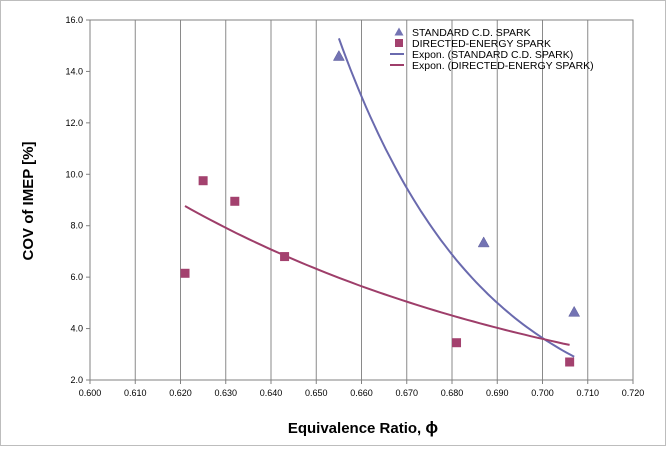  Describe the element at coordinates (74, 20) in the screenshot. I see `y-tick-label: 16.0` at that location.